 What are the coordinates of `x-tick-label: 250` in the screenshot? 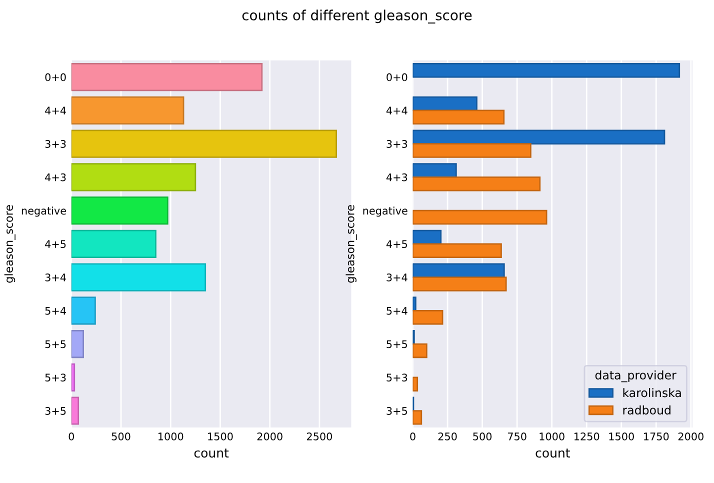 It's located at (447, 436).